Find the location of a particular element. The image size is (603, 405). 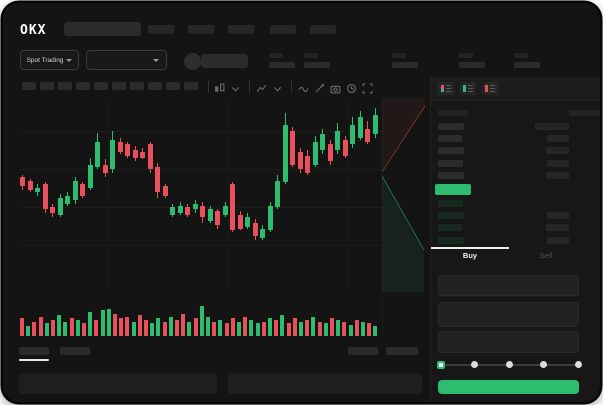

tab-buy: Buy is located at coordinates (470, 255).